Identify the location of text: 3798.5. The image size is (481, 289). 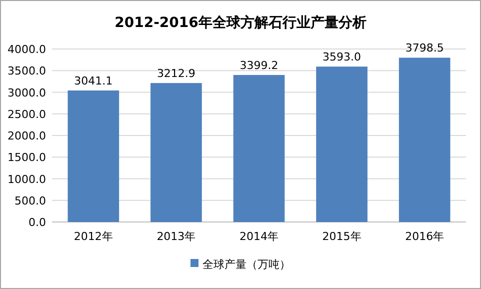
(424, 48).